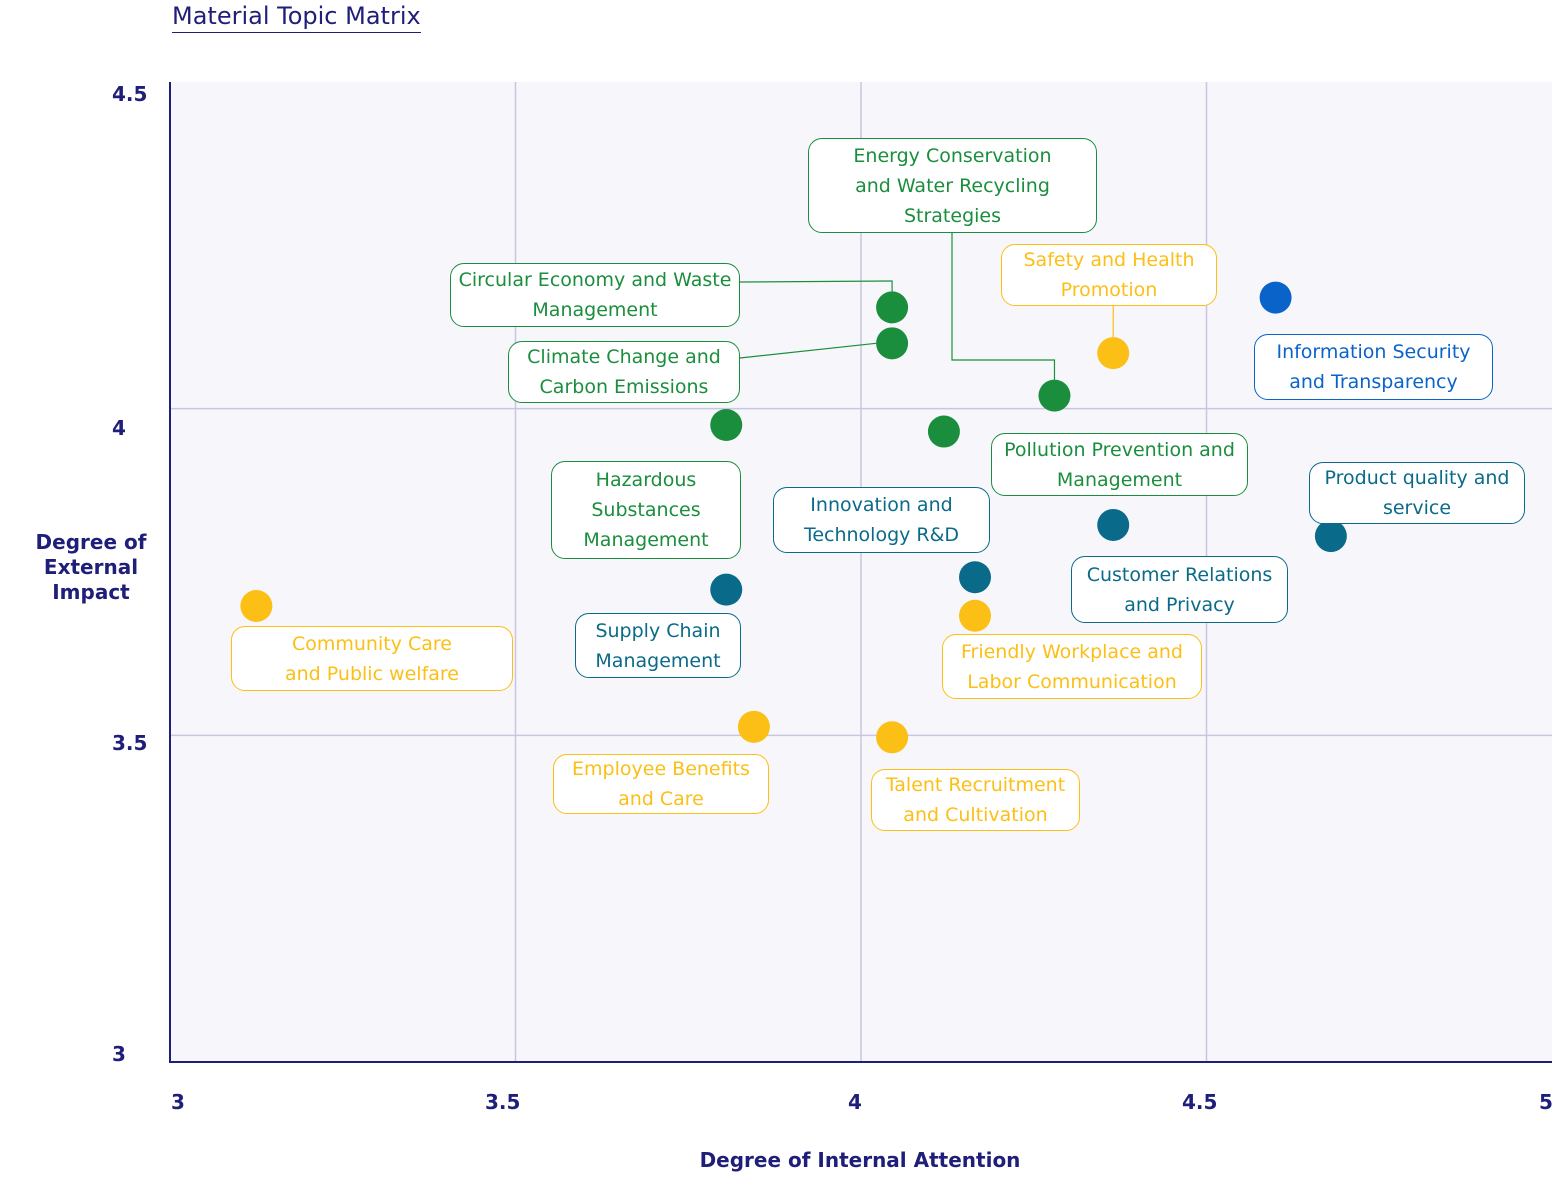 This screenshot has height=1179, width=1560. Describe the element at coordinates (372, 658) in the screenshot. I see `label-community-care: Community Care and Public welfare` at that location.